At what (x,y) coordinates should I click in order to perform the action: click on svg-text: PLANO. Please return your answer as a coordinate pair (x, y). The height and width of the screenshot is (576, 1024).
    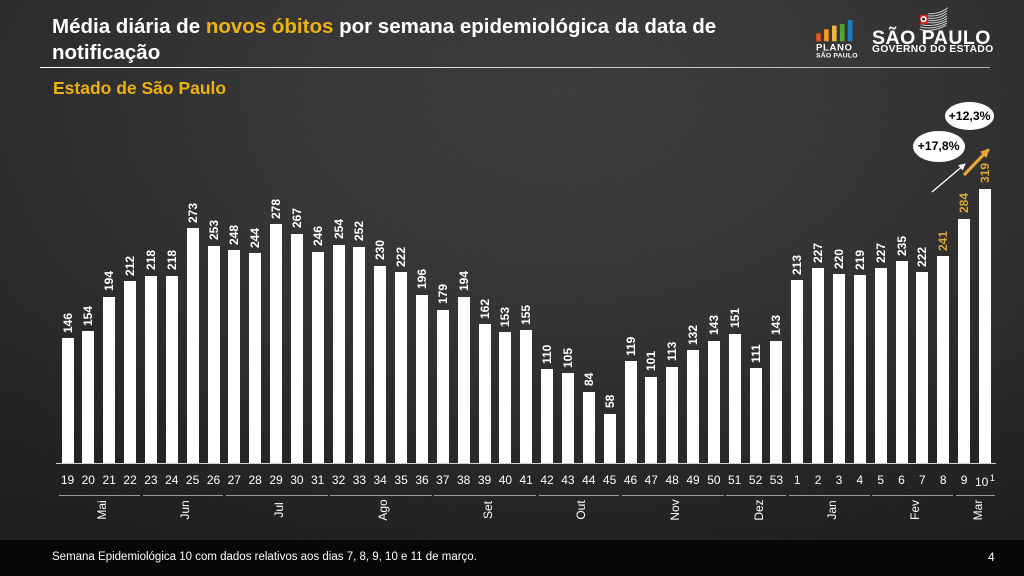
    Looking at the image, I should click on (834, 48).